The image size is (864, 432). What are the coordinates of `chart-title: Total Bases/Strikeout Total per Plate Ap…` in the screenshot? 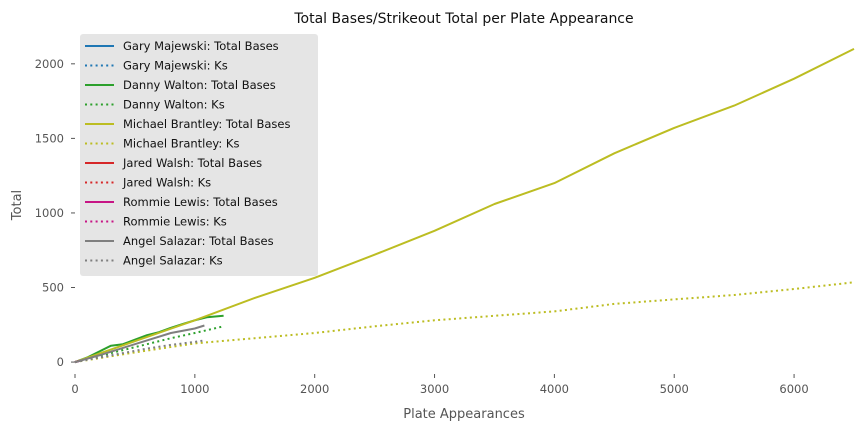 It's located at (463, 19).